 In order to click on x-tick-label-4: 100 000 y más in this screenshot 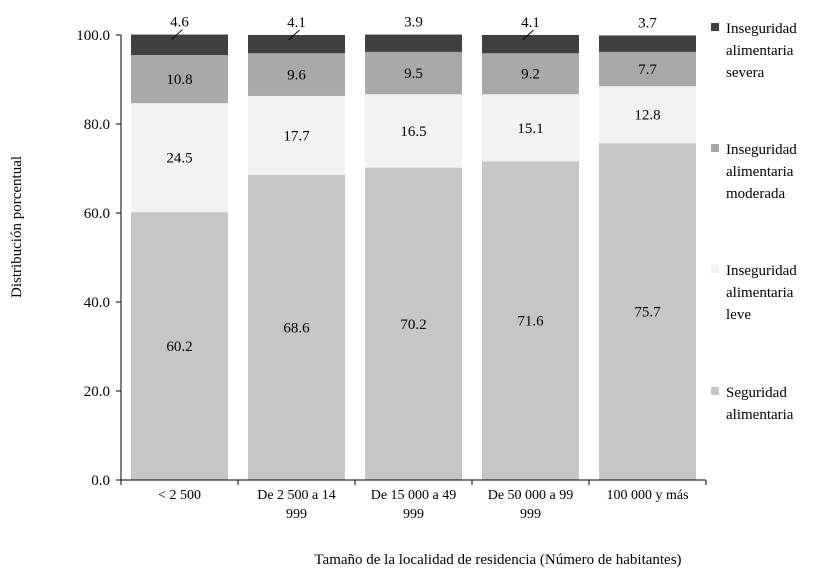, I will do `click(647, 495)`.